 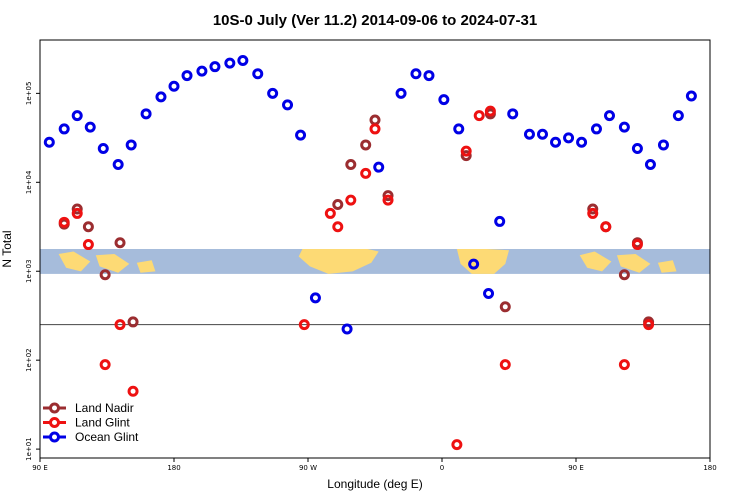 I want to click on y-tick-label: 1e+01, so click(x=29, y=449).